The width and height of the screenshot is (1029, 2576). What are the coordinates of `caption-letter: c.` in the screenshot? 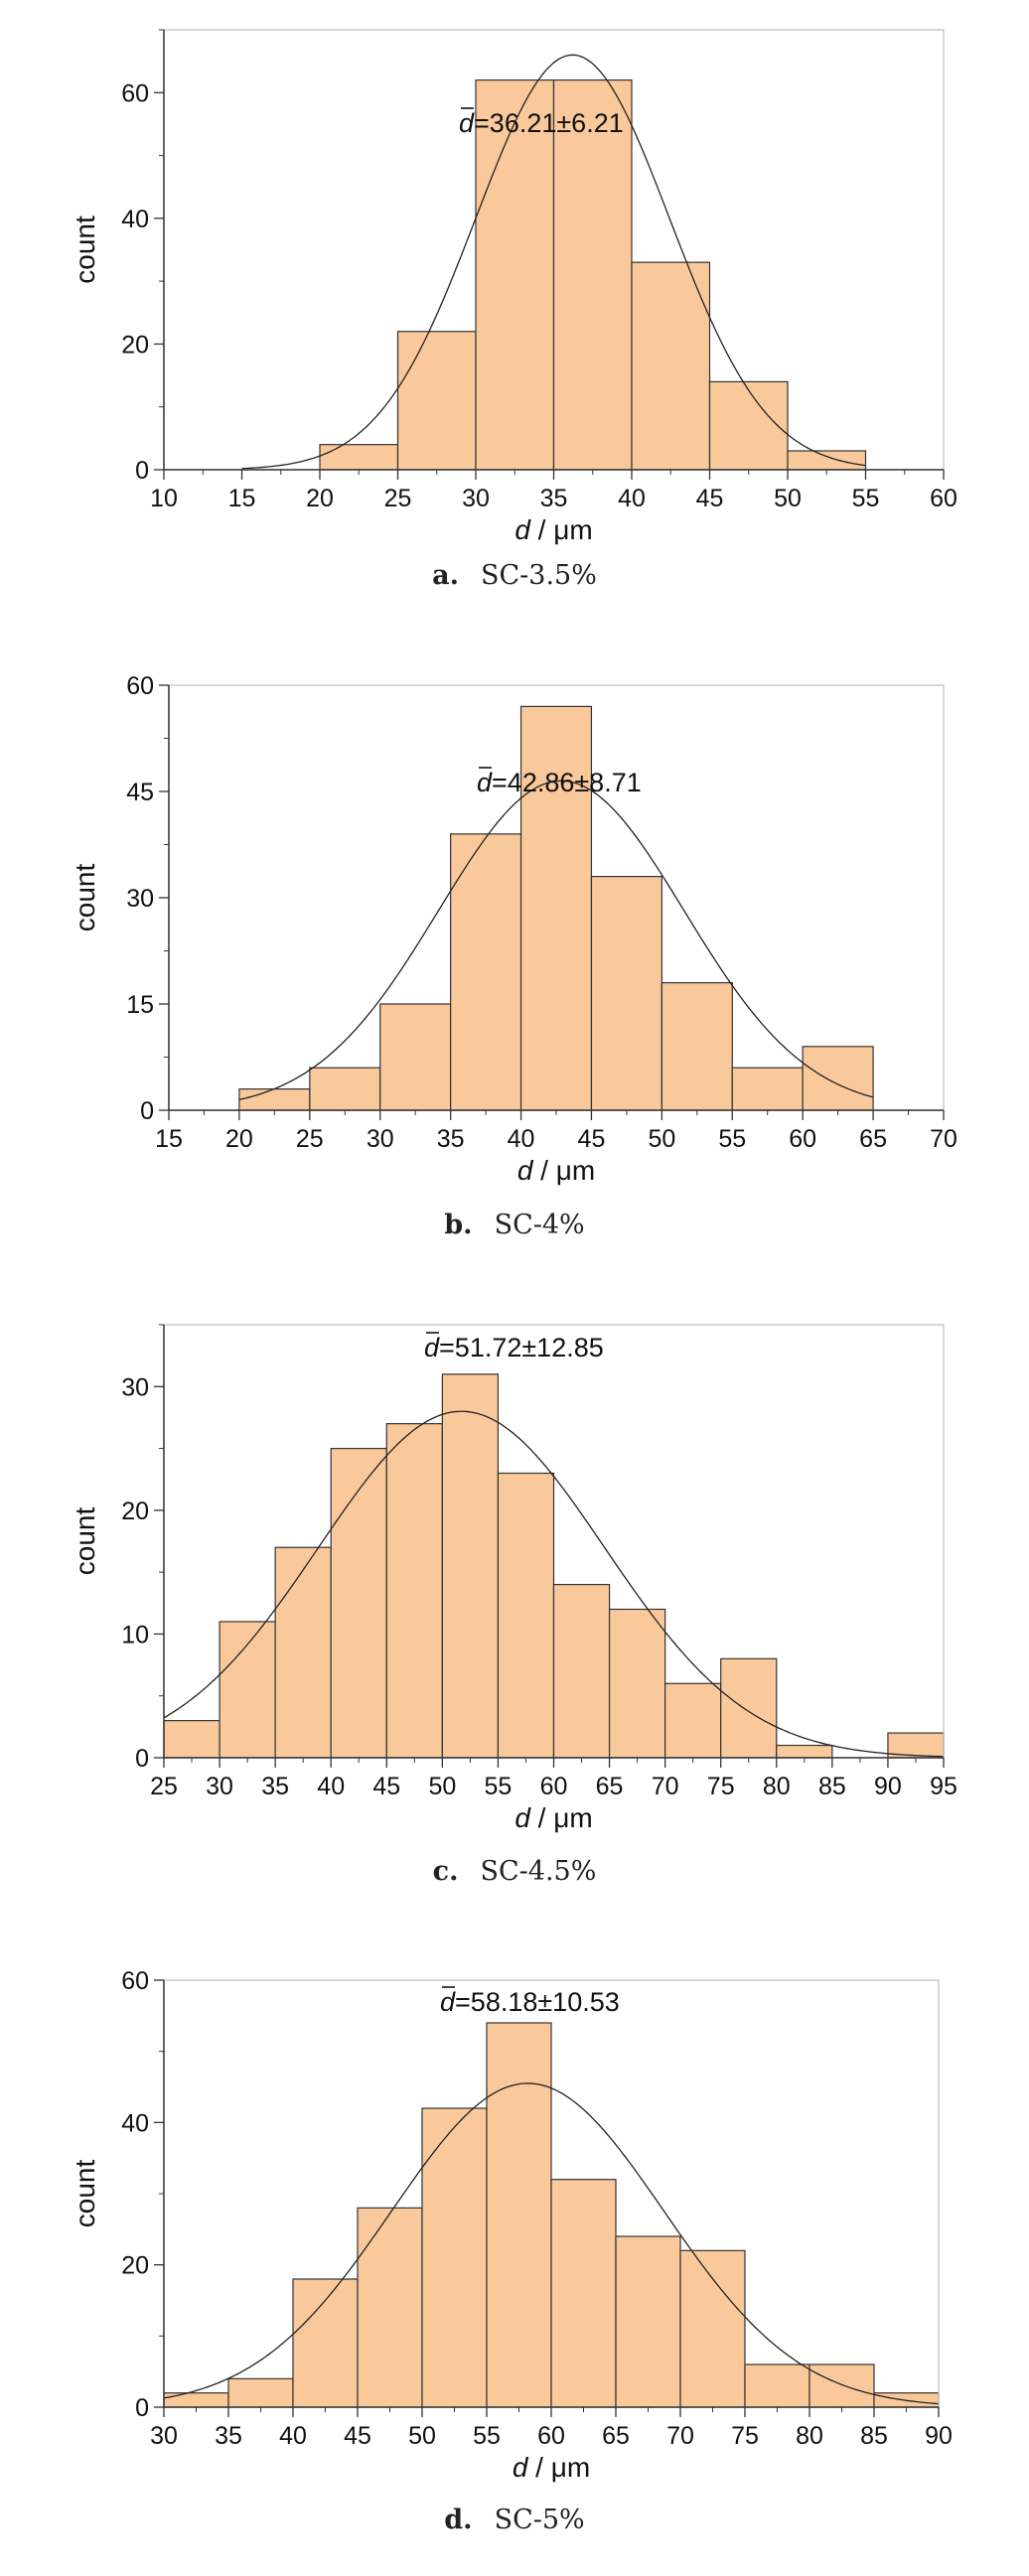 It's located at (446, 1871).